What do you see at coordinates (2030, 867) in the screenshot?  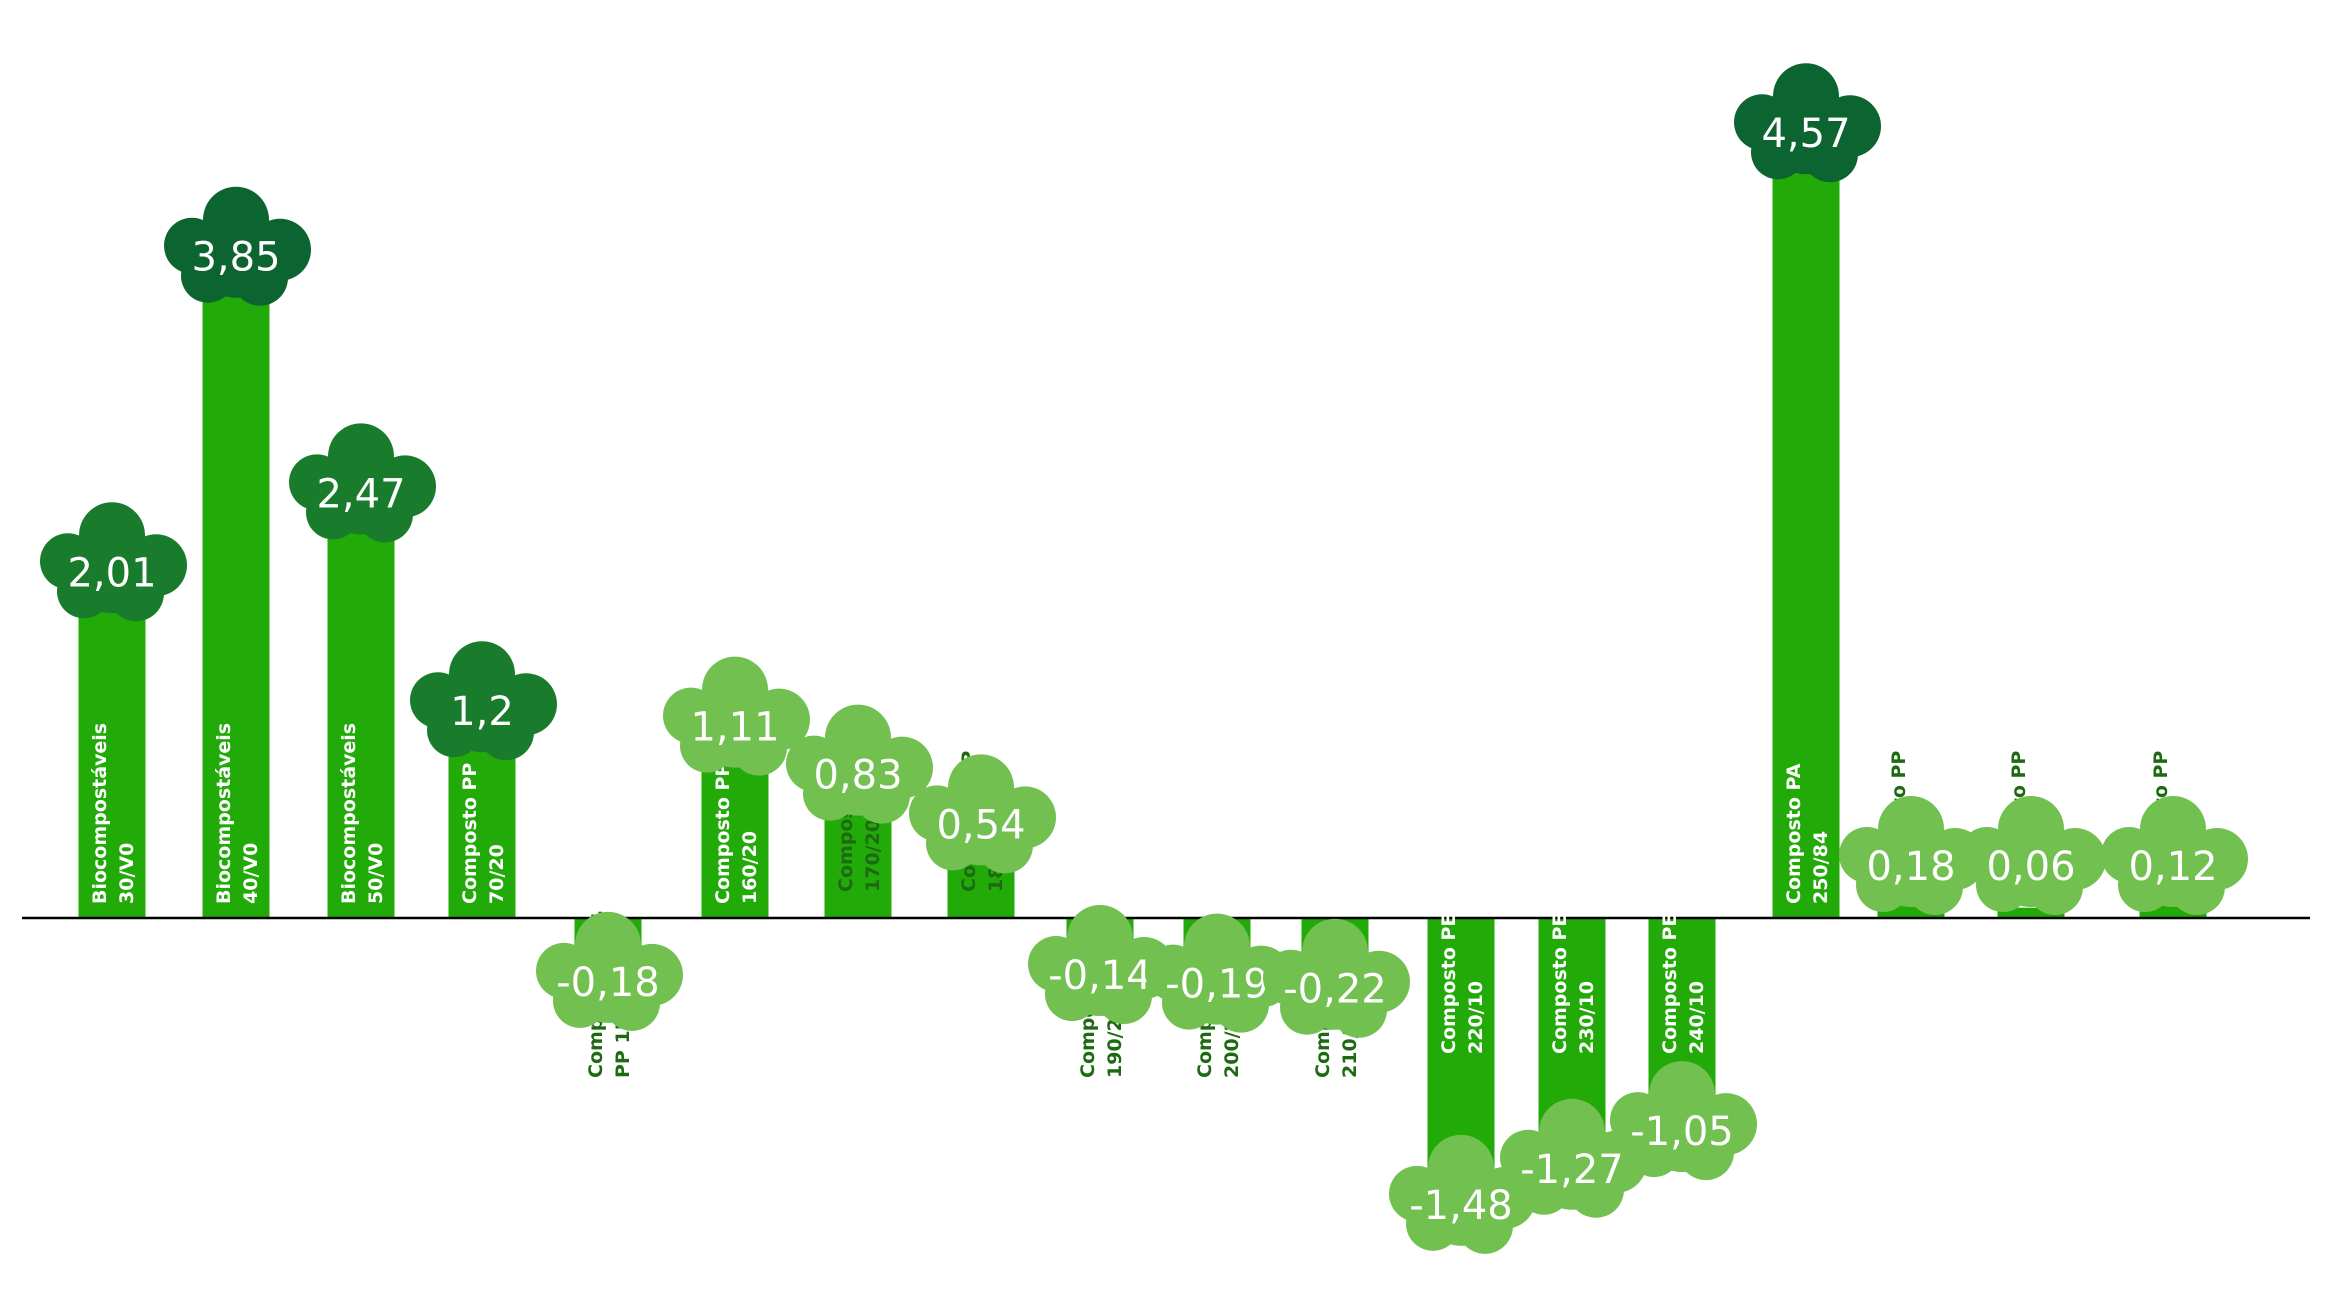 I see `value-label: 0,06` at bounding box center [2030, 867].